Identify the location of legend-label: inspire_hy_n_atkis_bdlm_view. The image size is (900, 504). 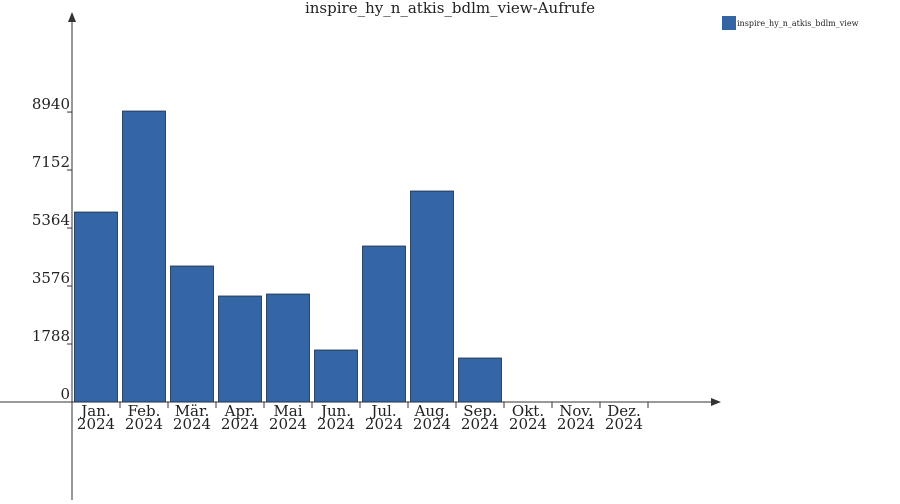
(798, 23).